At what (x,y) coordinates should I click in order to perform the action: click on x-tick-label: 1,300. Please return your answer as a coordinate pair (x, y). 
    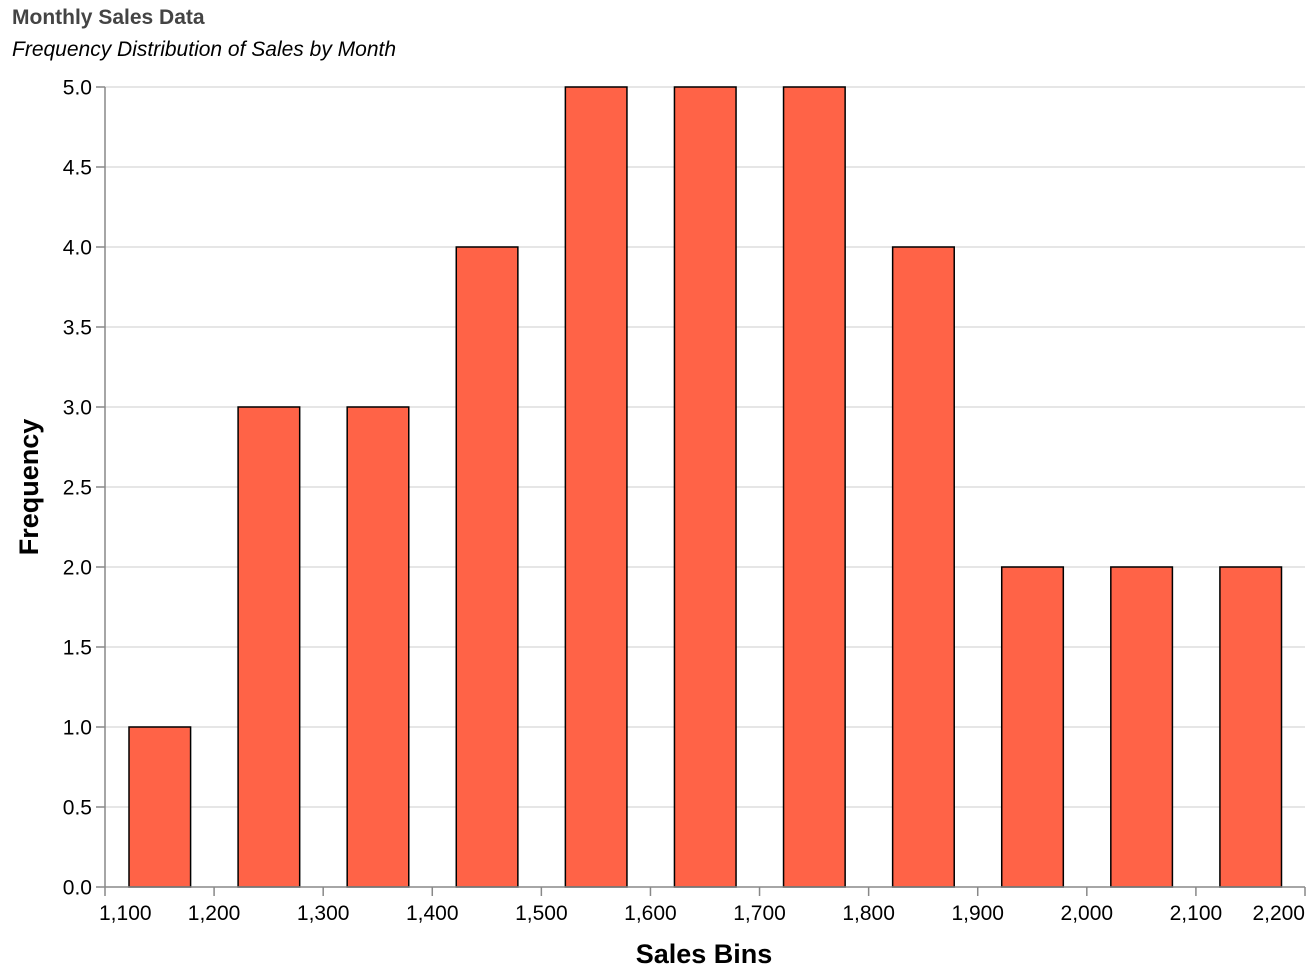
    Looking at the image, I should click on (323, 913).